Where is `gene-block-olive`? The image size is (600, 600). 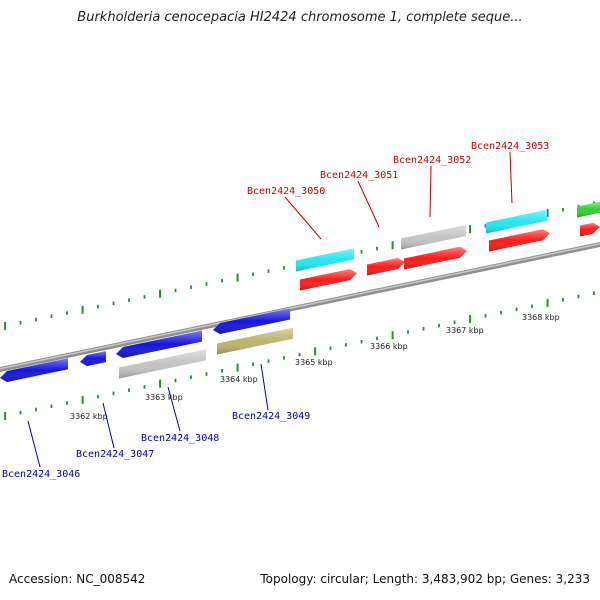 gene-block-olive is located at coordinates (255, 341).